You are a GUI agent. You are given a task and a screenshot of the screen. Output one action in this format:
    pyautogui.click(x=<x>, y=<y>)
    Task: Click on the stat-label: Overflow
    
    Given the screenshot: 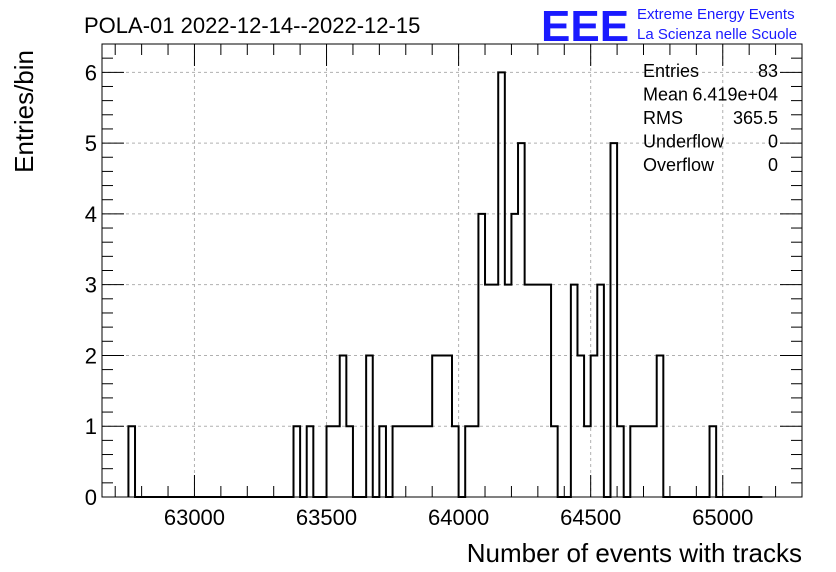 What is the action you would take?
    pyautogui.click(x=679, y=165)
    